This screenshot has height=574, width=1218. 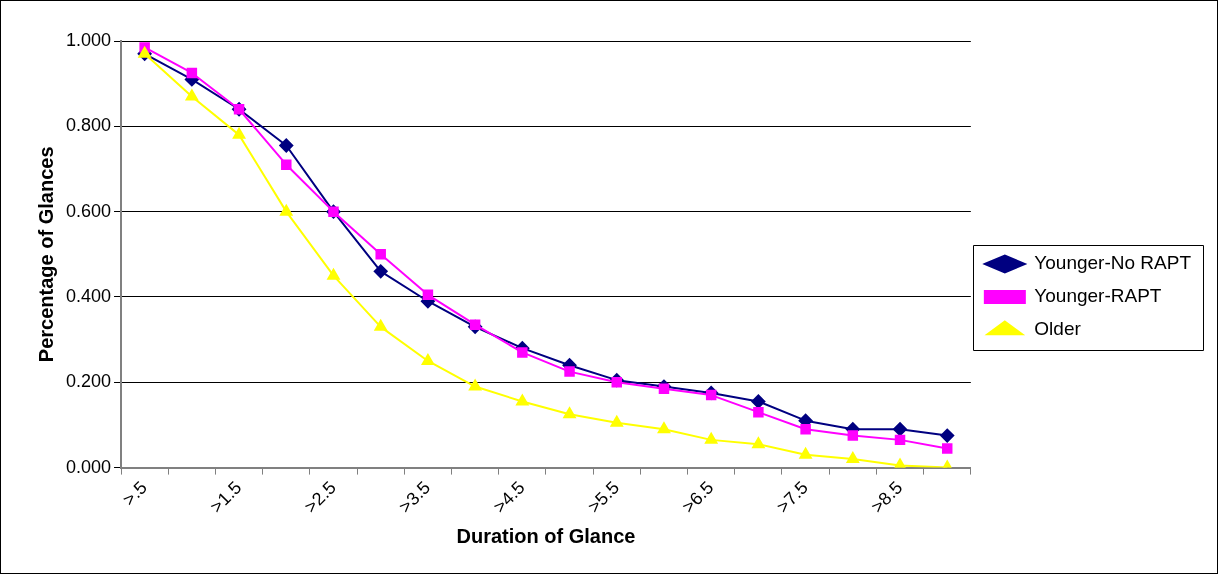 What do you see at coordinates (89, 210) in the screenshot?
I see `y-tick-label: 0.600` at bounding box center [89, 210].